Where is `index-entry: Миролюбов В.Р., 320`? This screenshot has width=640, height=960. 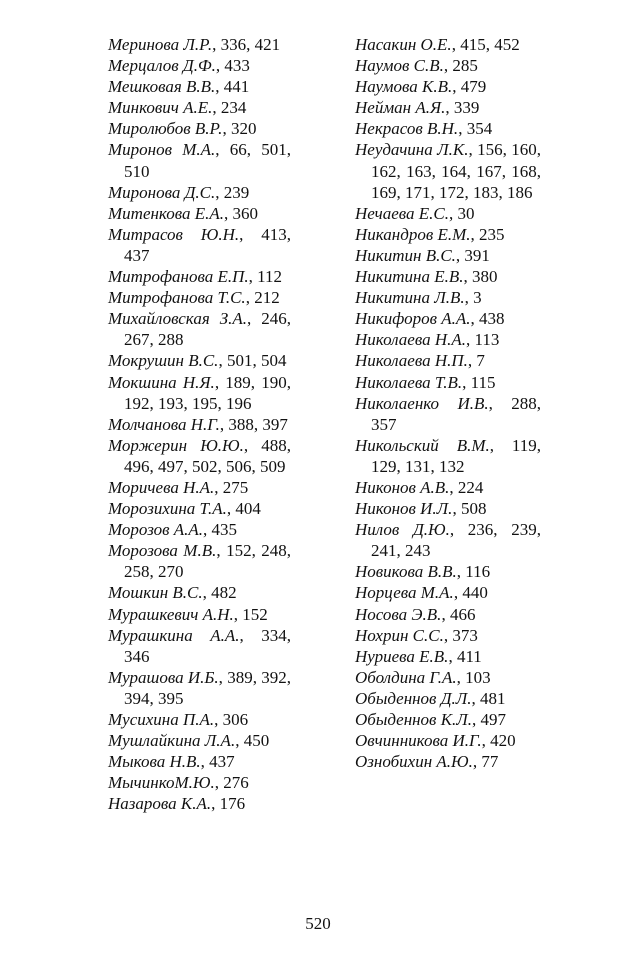 index-entry: Миролюбов В.Р., 320 is located at coordinates (182, 129).